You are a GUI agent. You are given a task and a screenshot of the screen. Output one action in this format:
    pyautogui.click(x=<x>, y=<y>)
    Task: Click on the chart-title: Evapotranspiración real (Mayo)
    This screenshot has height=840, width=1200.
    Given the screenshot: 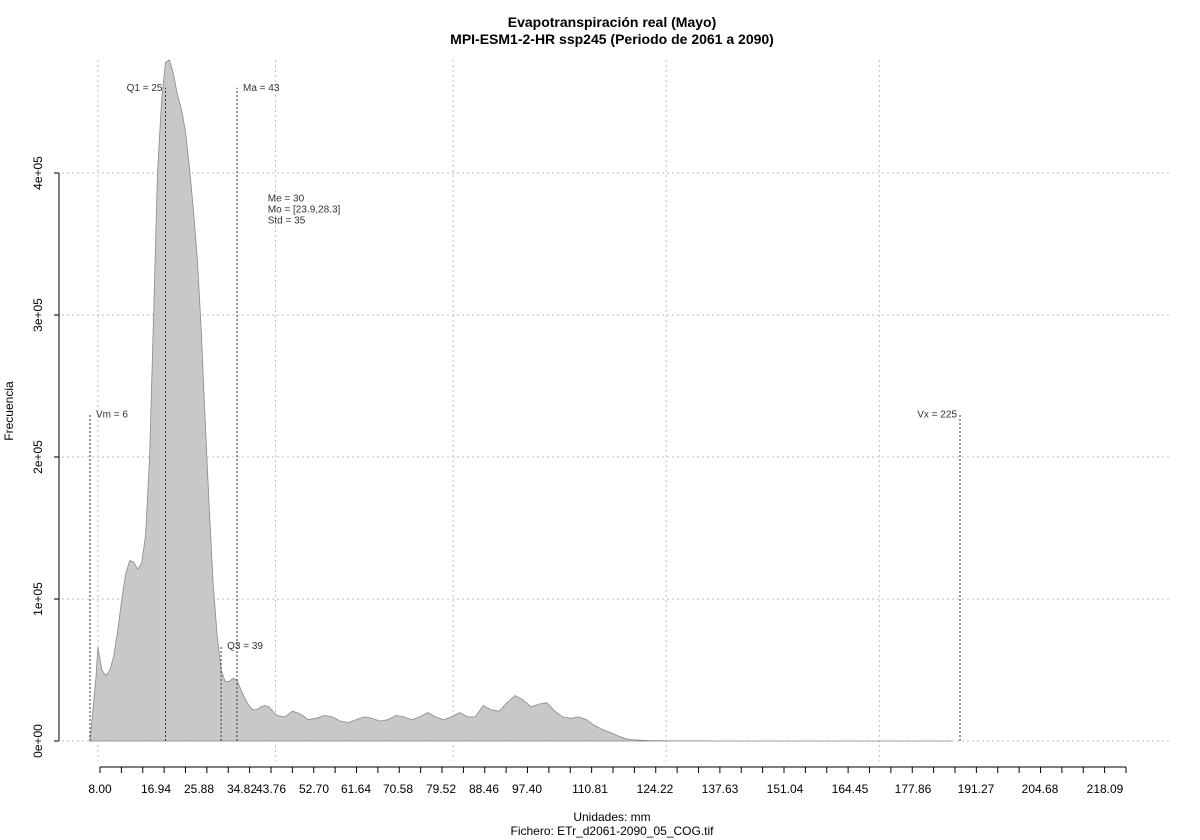 What is the action you would take?
    pyautogui.click(x=612, y=22)
    